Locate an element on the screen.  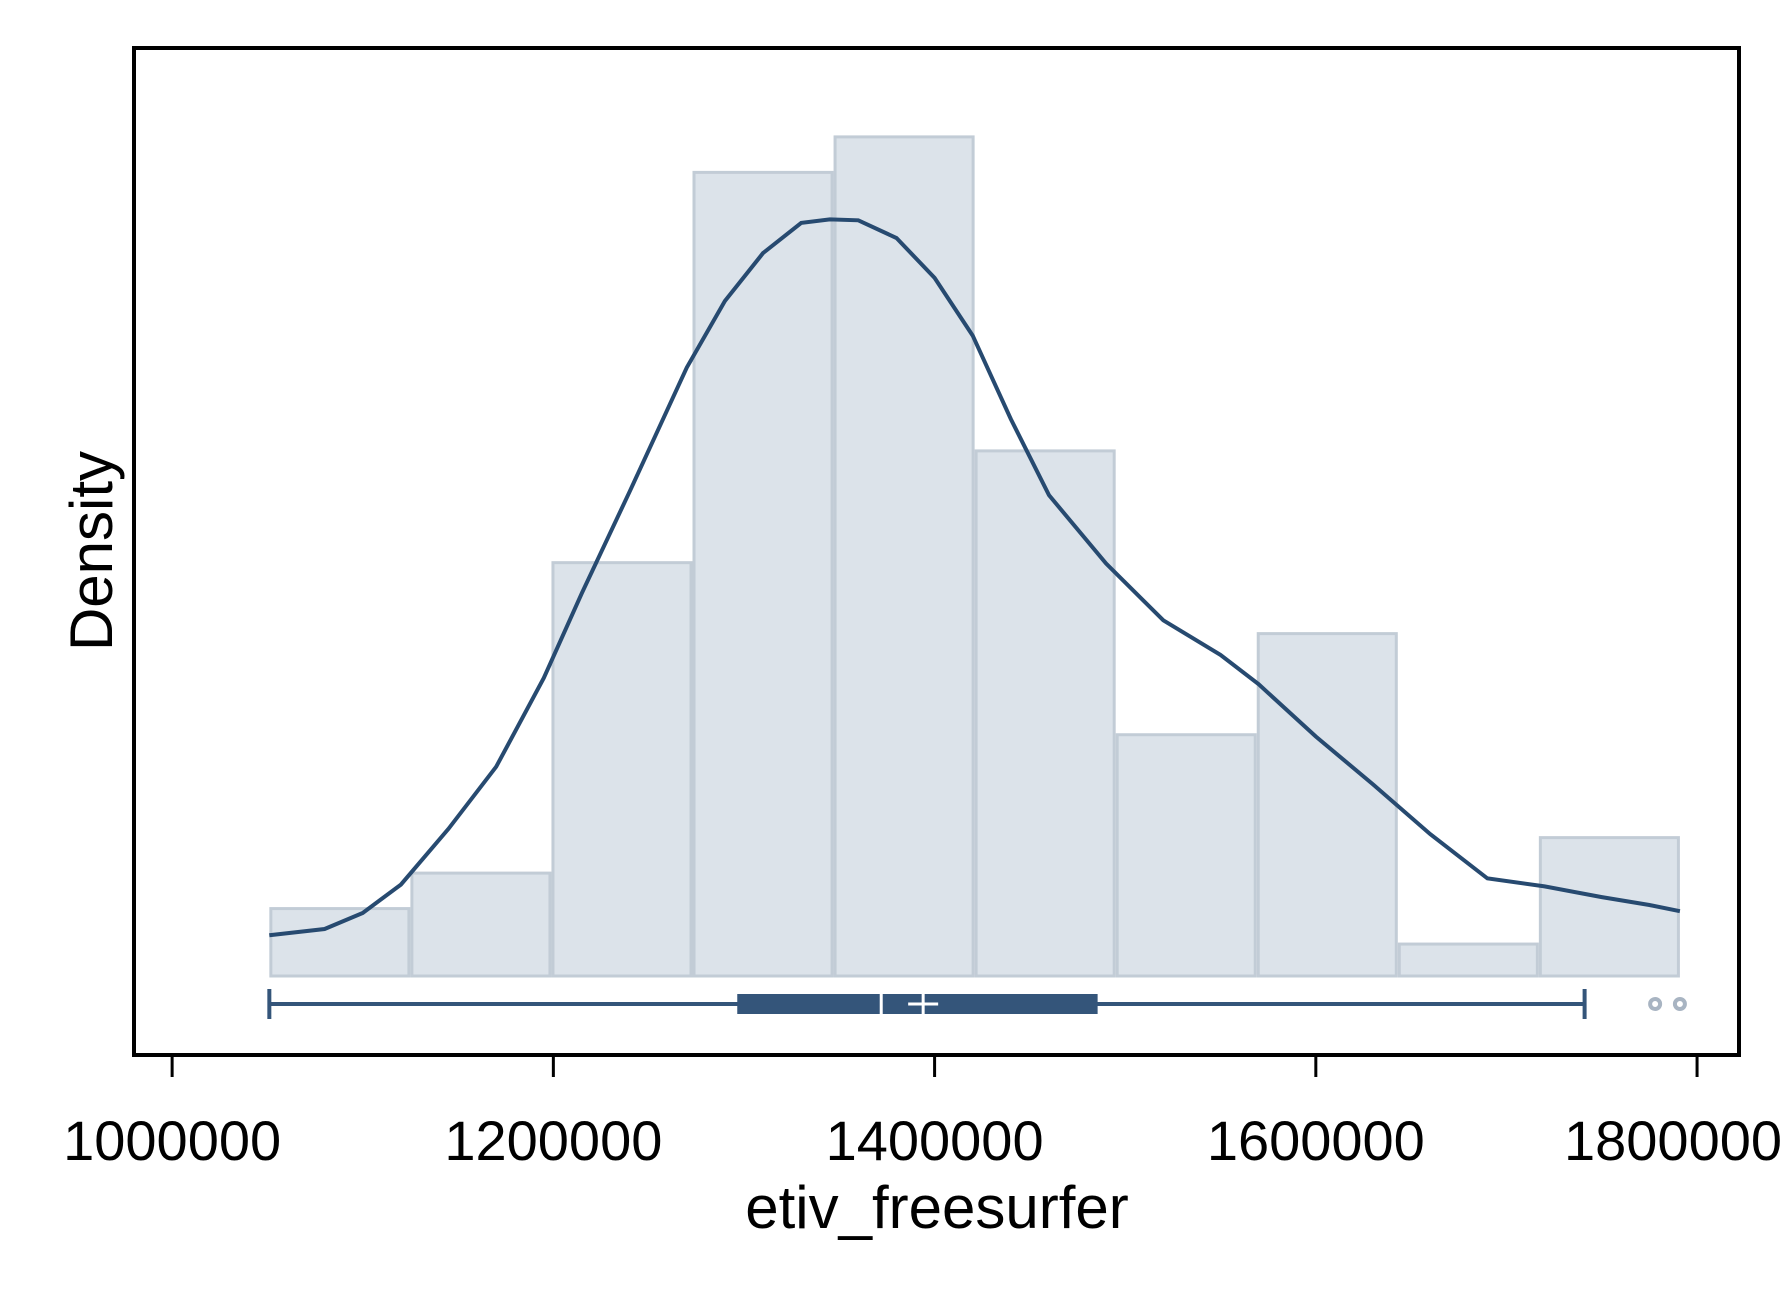
x-tick-label: 1200000 is located at coordinates (553, 1140).